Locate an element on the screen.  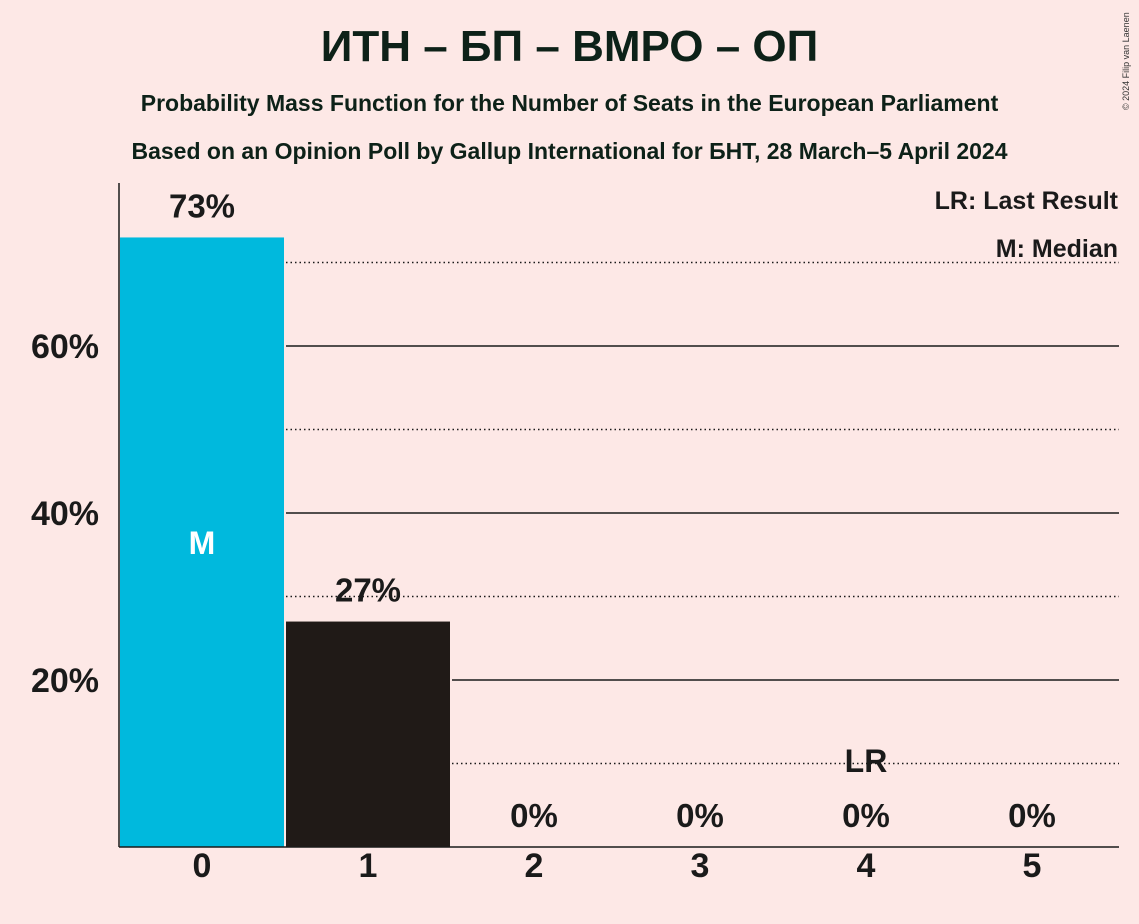
x-tick-label: 2 is located at coordinates (534, 866).